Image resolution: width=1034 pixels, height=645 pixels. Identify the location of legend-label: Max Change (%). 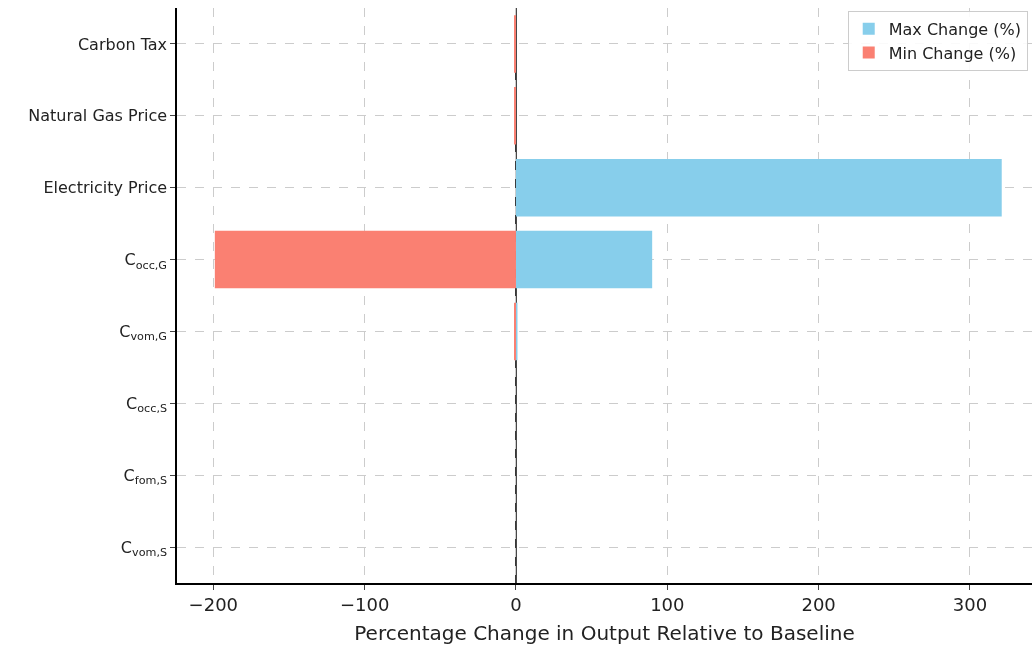
(954, 30).